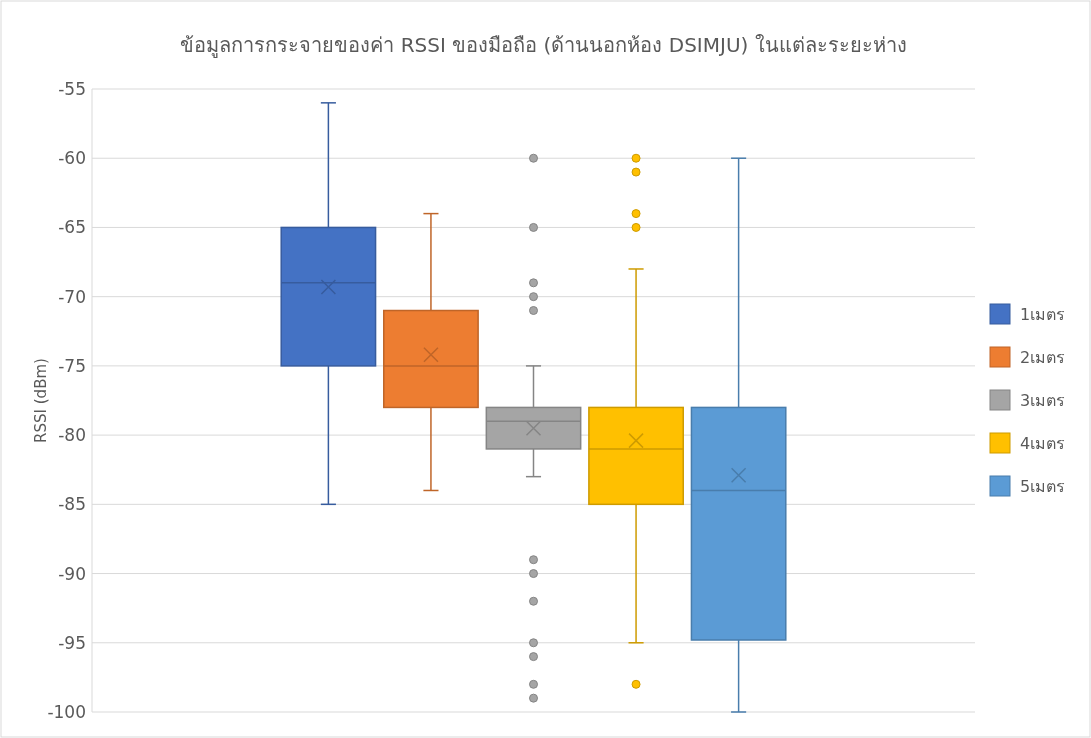 This screenshot has width=1091, height=738. What do you see at coordinates (66, 711) in the screenshot?
I see `y-tick-label: -100` at bounding box center [66, 711].